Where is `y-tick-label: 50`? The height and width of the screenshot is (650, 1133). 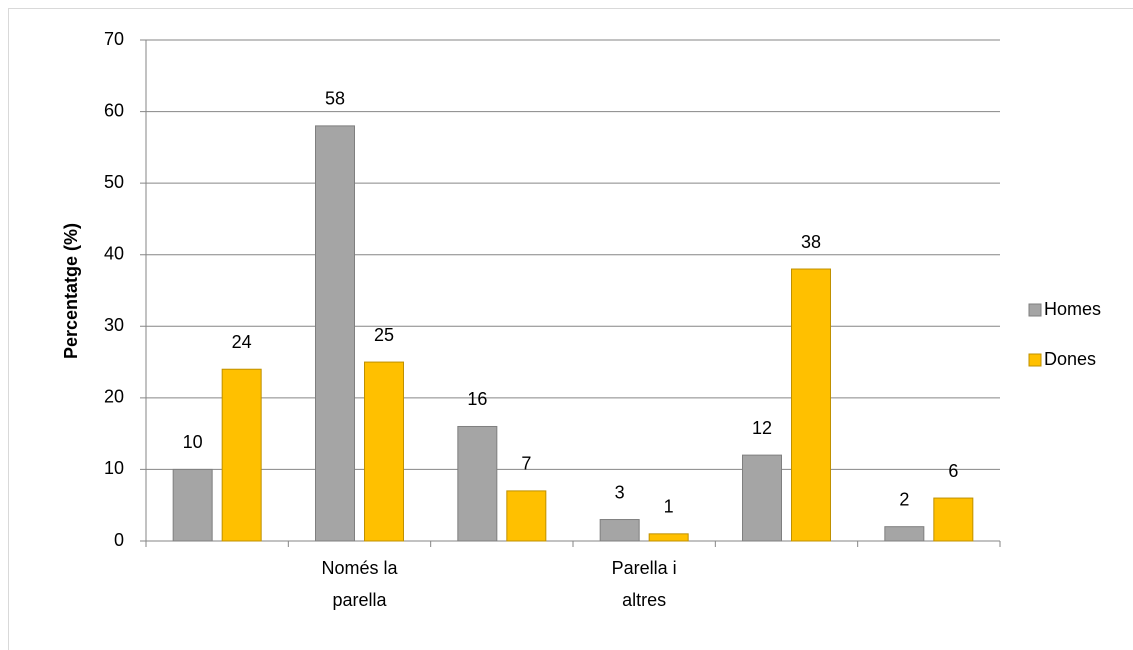 y-tick-label: 50 is located at coordinates (114, 182).